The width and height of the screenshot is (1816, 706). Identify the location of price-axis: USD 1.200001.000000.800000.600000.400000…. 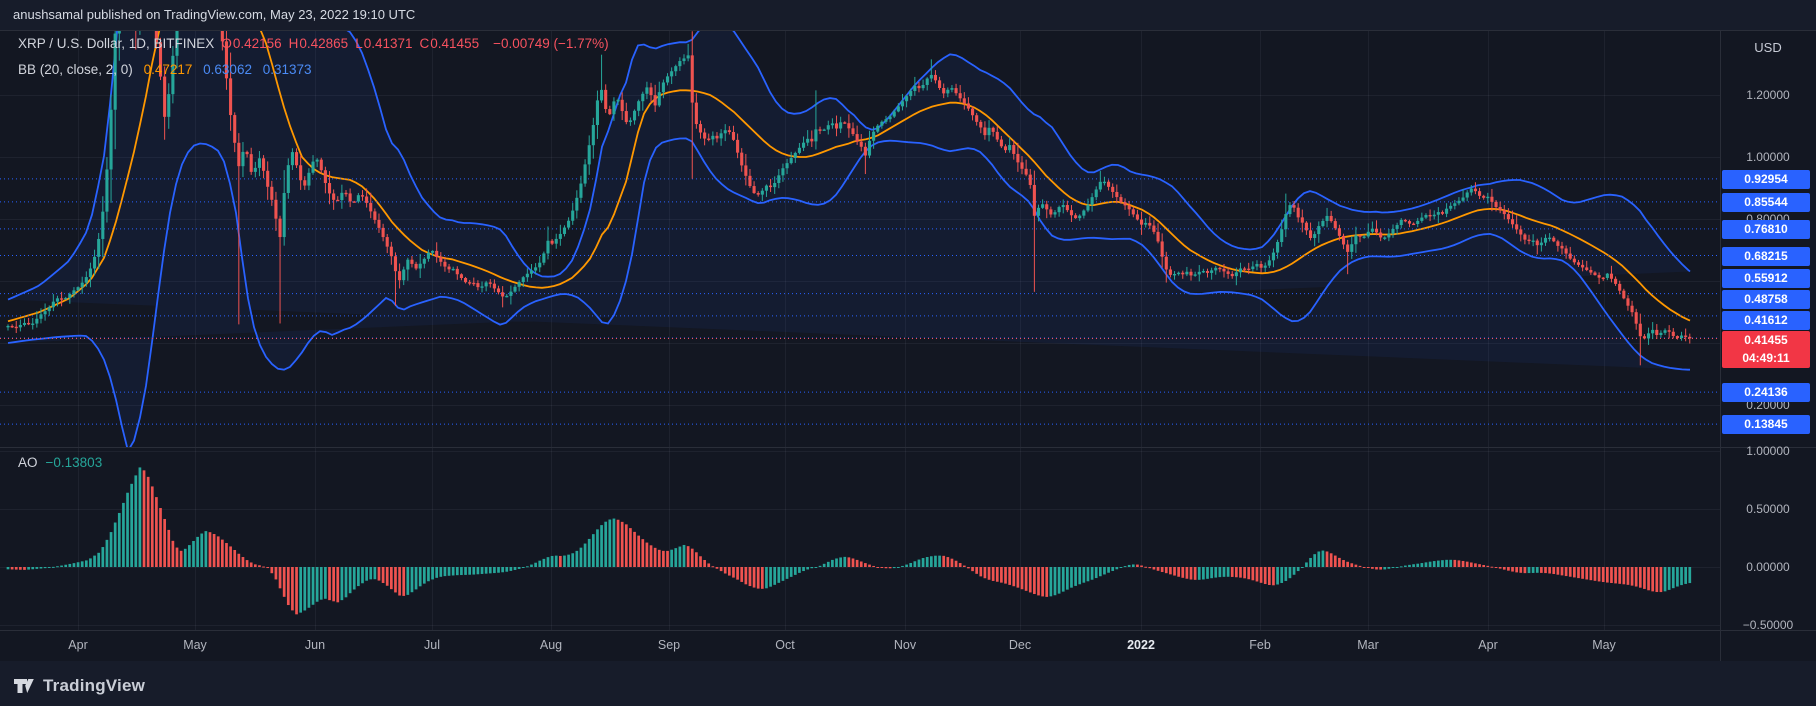
(1768, 345).